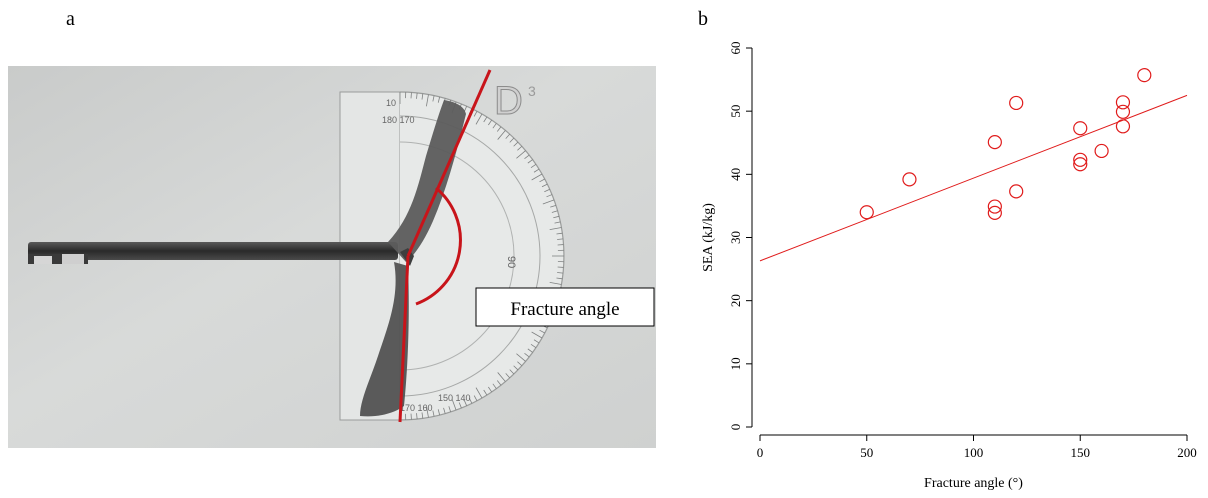 This screenshot has width=1208, height=498. What do you see at coordinates (416, 408) in the screenshot?
I see `svg-text: 170 160` at bounding box center [416, 408].